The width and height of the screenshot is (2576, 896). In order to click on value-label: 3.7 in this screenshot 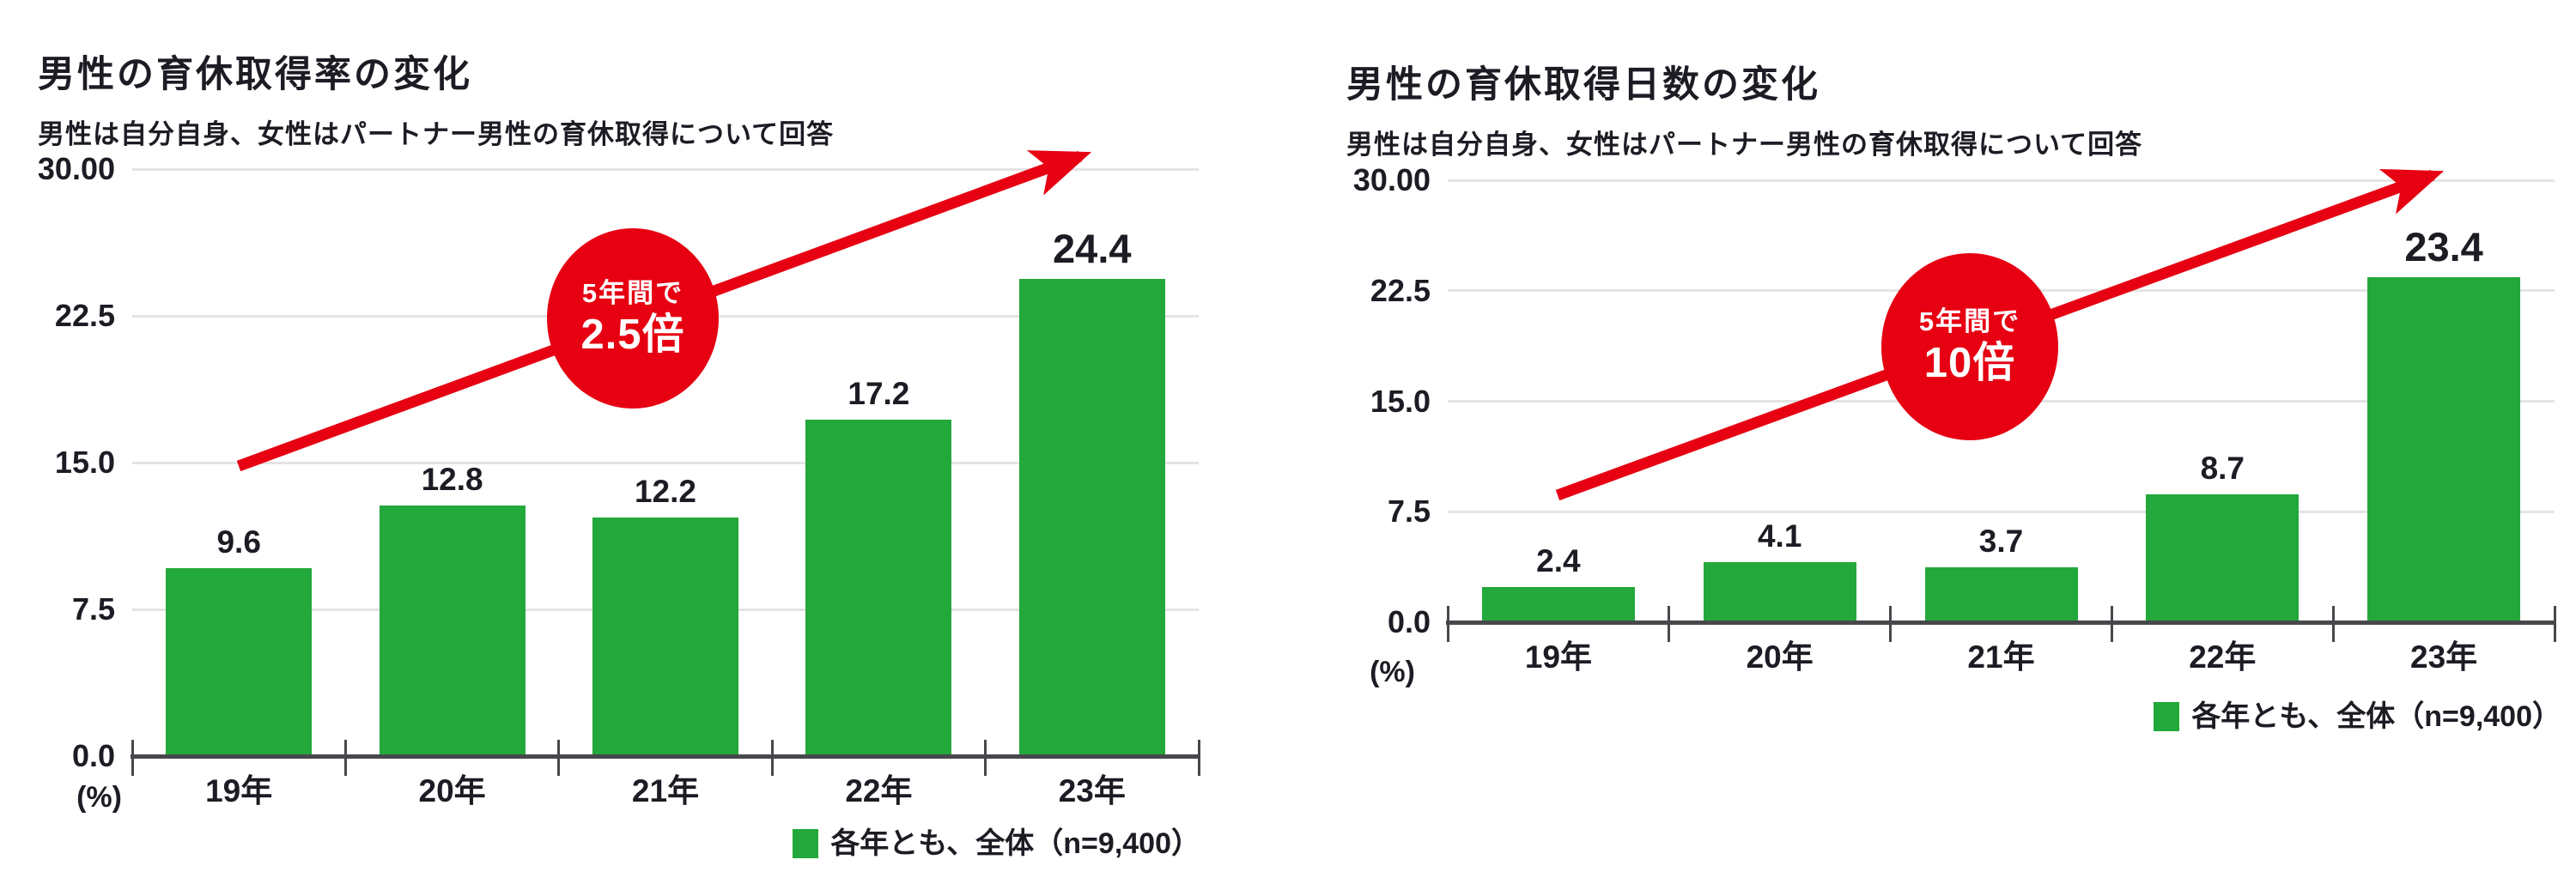, I will do `click(2001, 542)`.